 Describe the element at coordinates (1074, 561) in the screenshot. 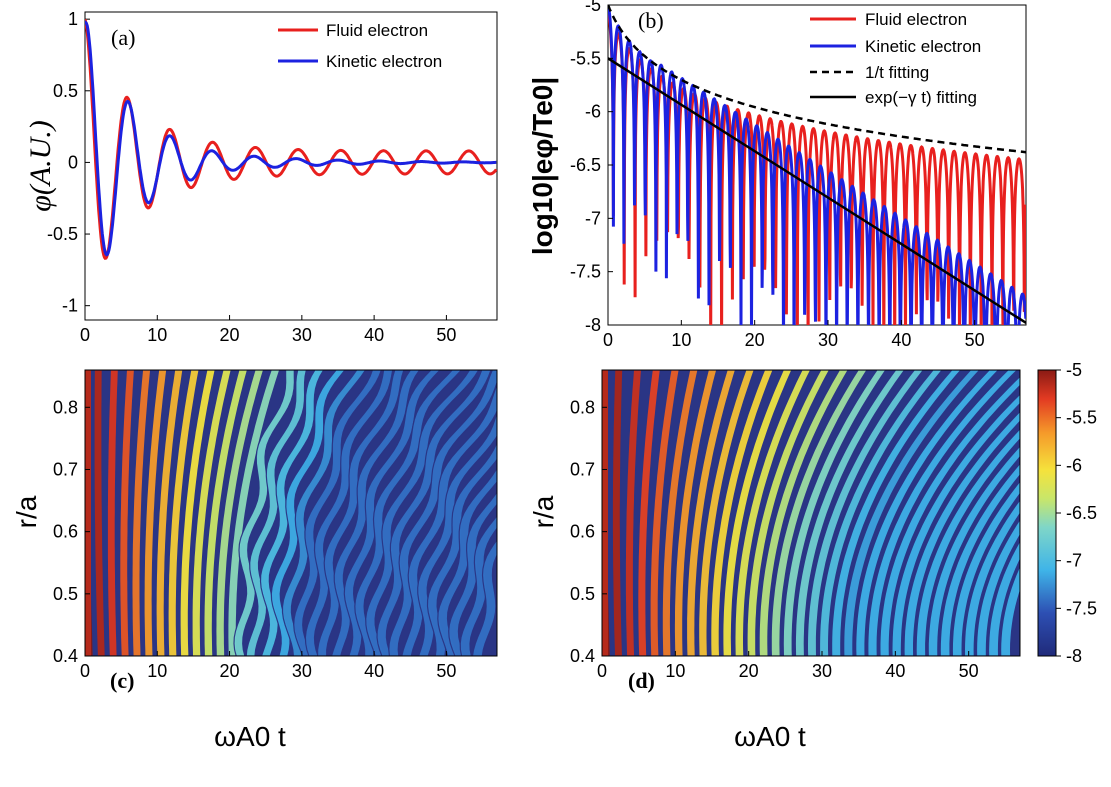

I see `colorbar-tick-label: -7` at that location.